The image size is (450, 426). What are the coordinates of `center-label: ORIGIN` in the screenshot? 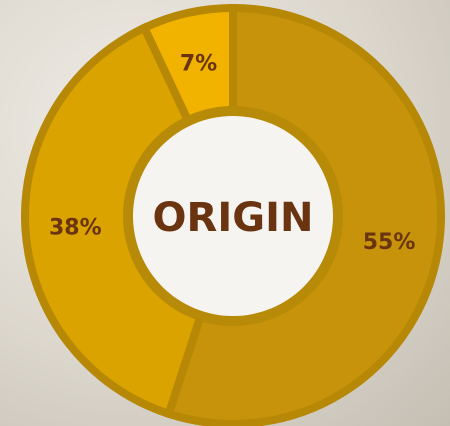 It's located at (233, 218).